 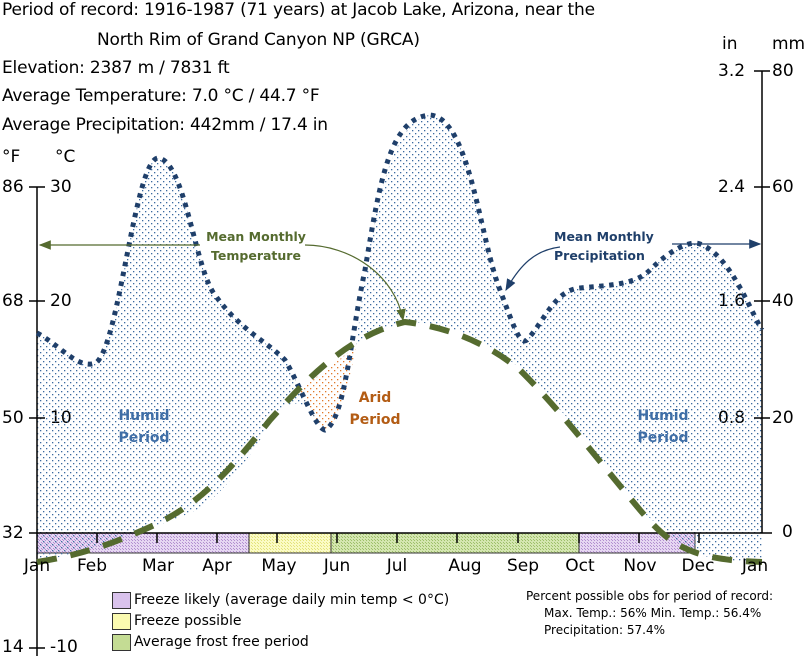 What do you see at coordinates (121, 642) in the screenshot?
I see `frost-free-swatch` at bounding box center [121, 642].